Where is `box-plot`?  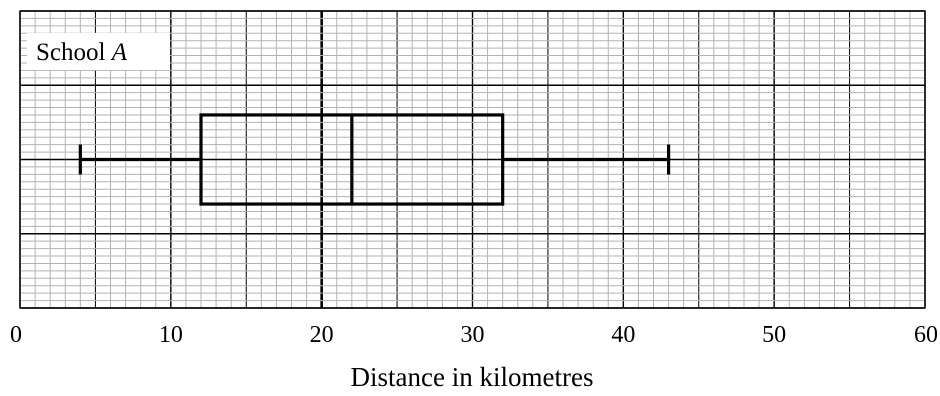
box-plot is located at coordinates (374, 159).